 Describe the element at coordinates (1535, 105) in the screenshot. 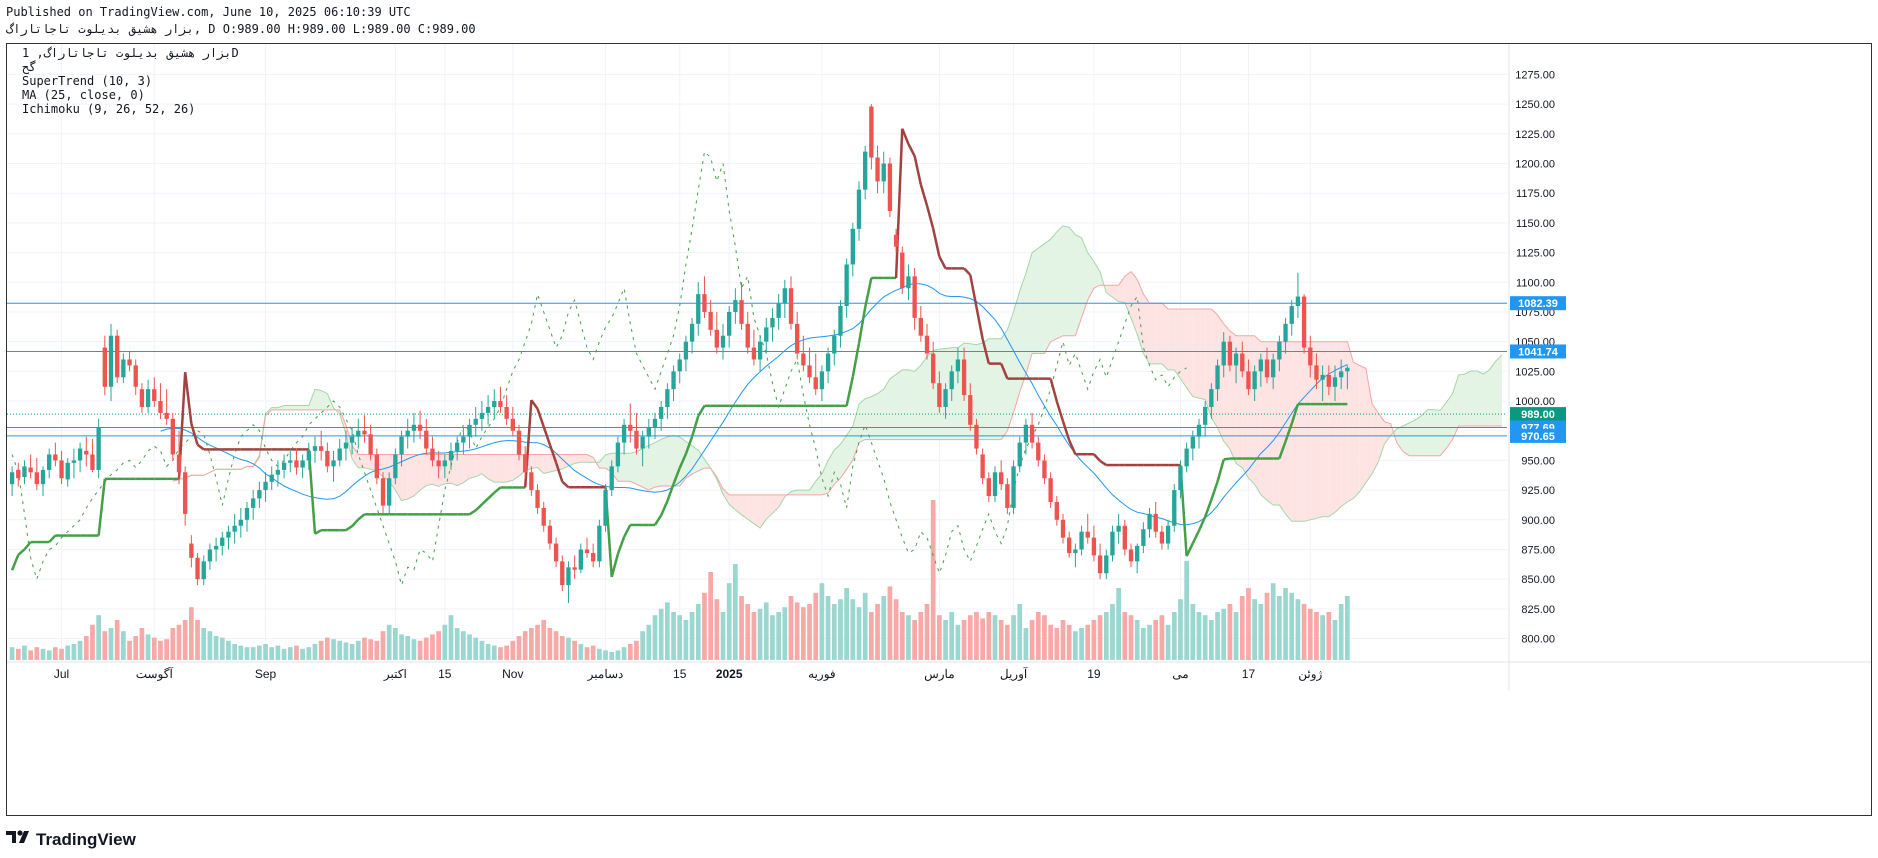

I see `y-tick-label: 1250.00` at that location.